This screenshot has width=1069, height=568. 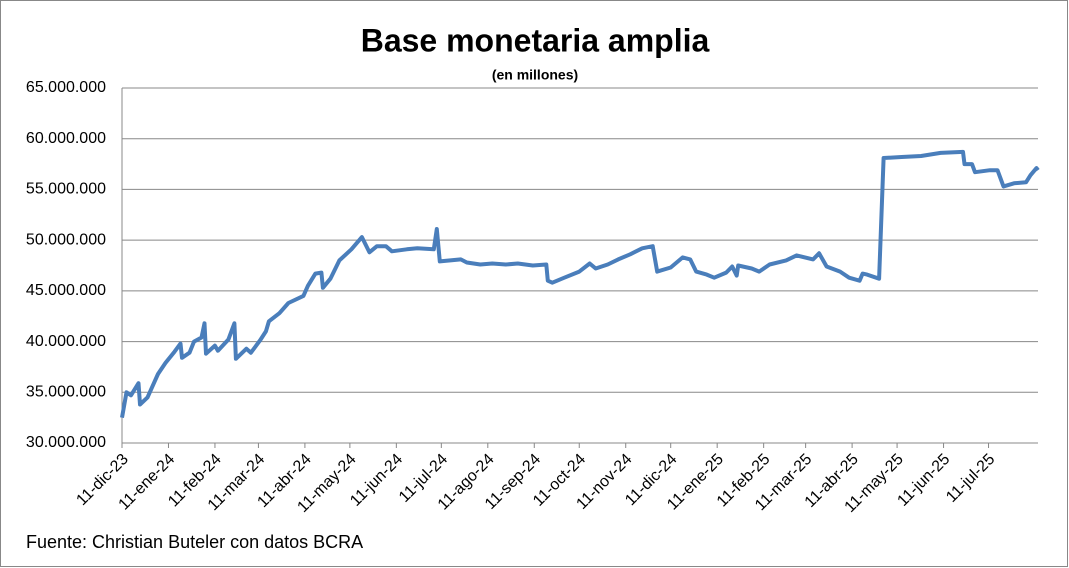 I want to click on y-tick-label: 35.000.000, so click(x=66, y=392).